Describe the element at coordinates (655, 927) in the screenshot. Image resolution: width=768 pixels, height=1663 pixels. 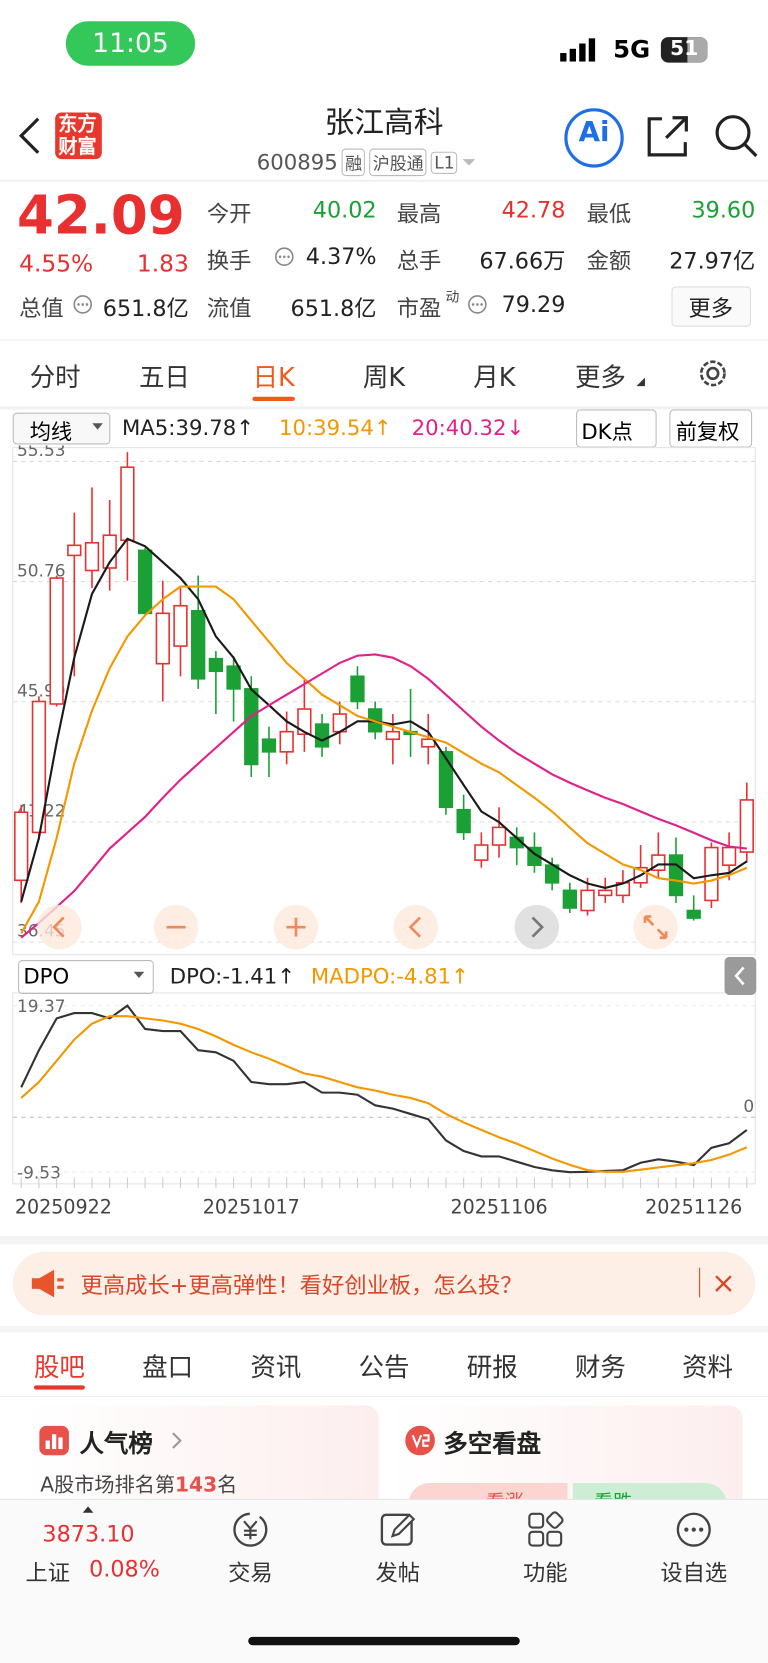
I see `fullscreen` at that location.